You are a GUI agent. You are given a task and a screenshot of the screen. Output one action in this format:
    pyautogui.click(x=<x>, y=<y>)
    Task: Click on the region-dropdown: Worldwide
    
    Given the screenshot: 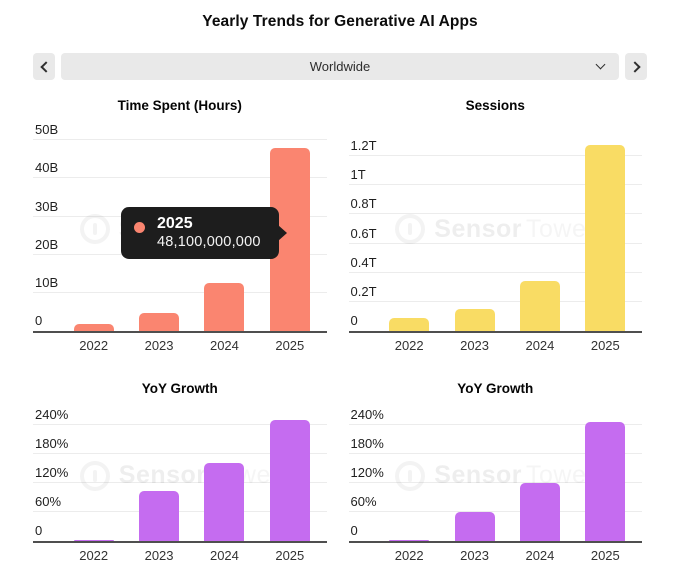 What is the action you would take?
    pyautogui.click(x=340, y=66)
    